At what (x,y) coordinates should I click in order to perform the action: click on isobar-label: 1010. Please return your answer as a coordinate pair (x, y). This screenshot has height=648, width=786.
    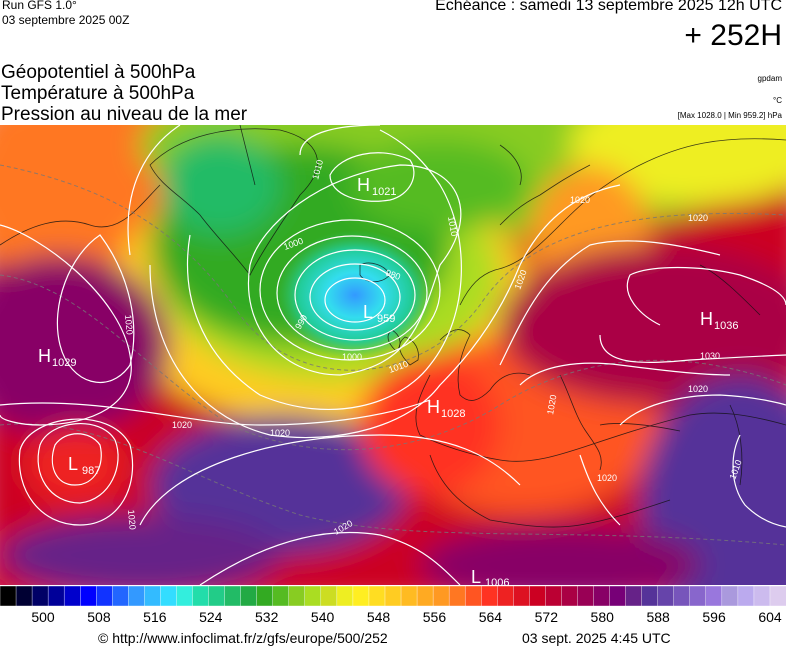
    Looking at the image, I should click on (452, 226).